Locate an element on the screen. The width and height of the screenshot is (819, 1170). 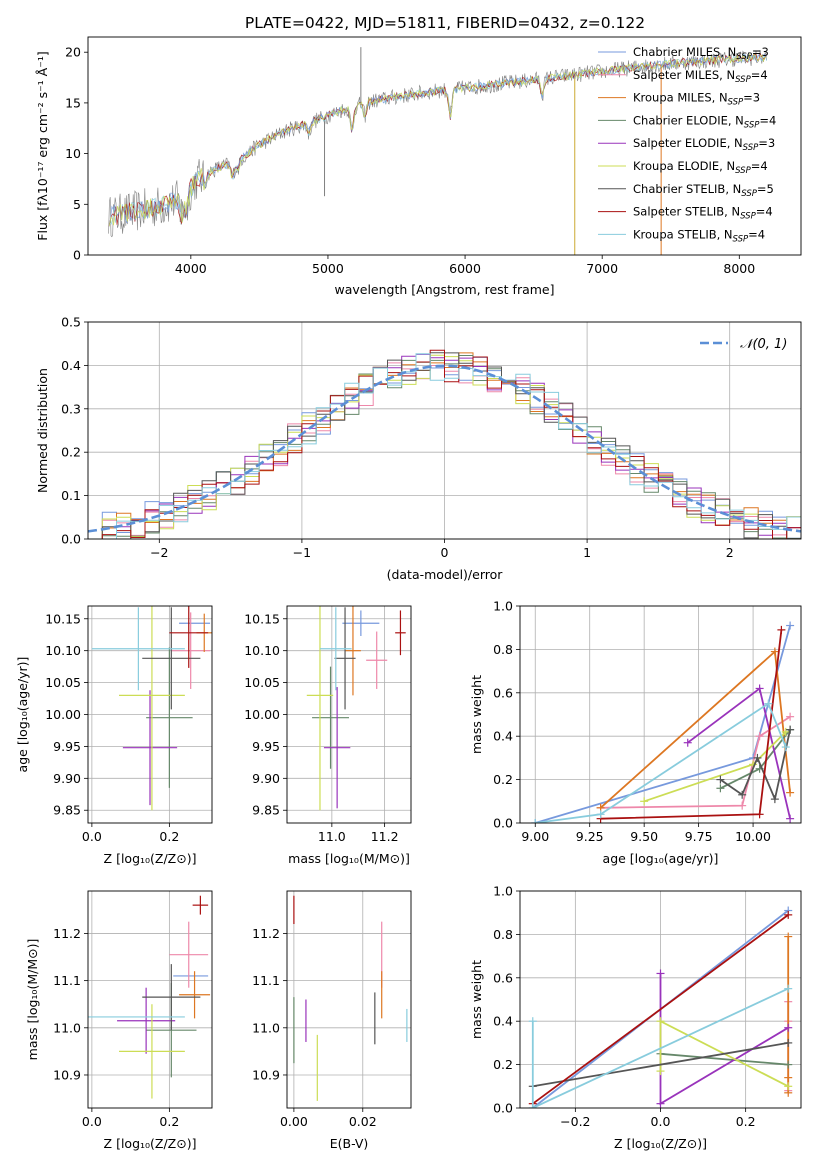
legend-entry: Kroupa MILES, NSSP=3 is located at coordinates (696, 99).